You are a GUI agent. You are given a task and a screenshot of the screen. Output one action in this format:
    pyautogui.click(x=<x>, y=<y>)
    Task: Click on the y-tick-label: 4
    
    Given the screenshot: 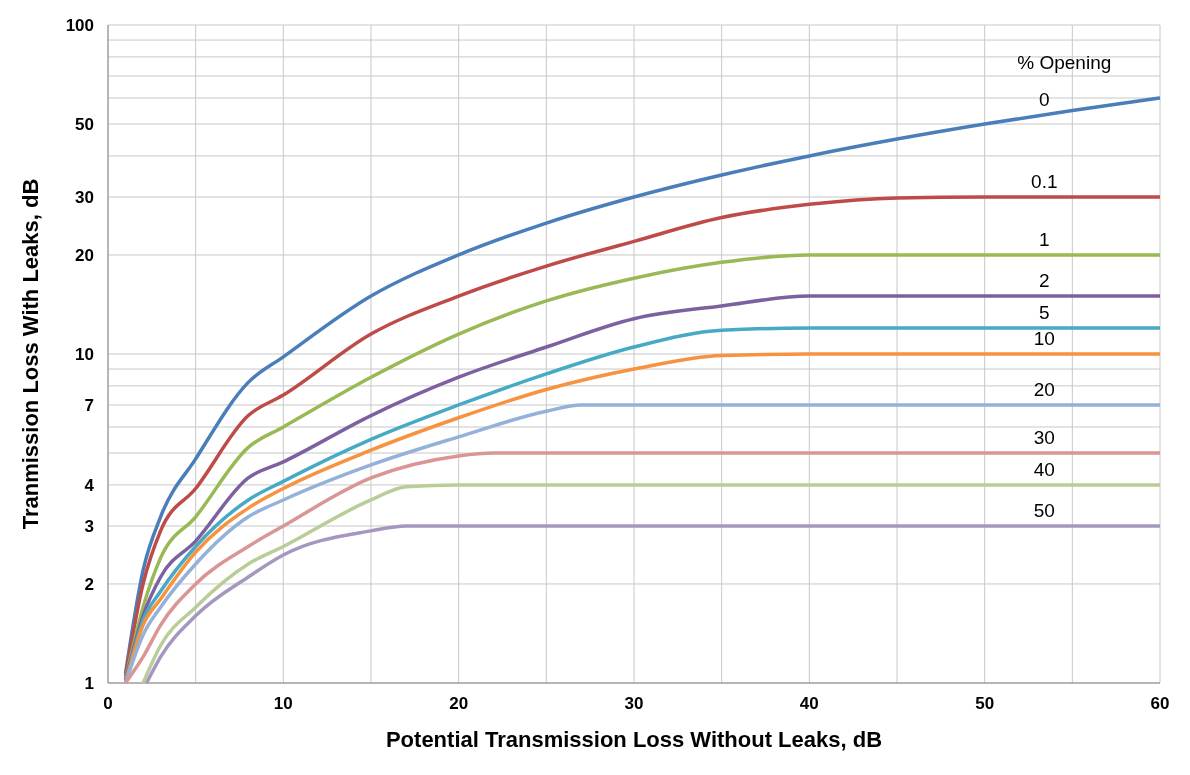 What is the action you would take?
    pyautogui.click(x=89, y=485)
    